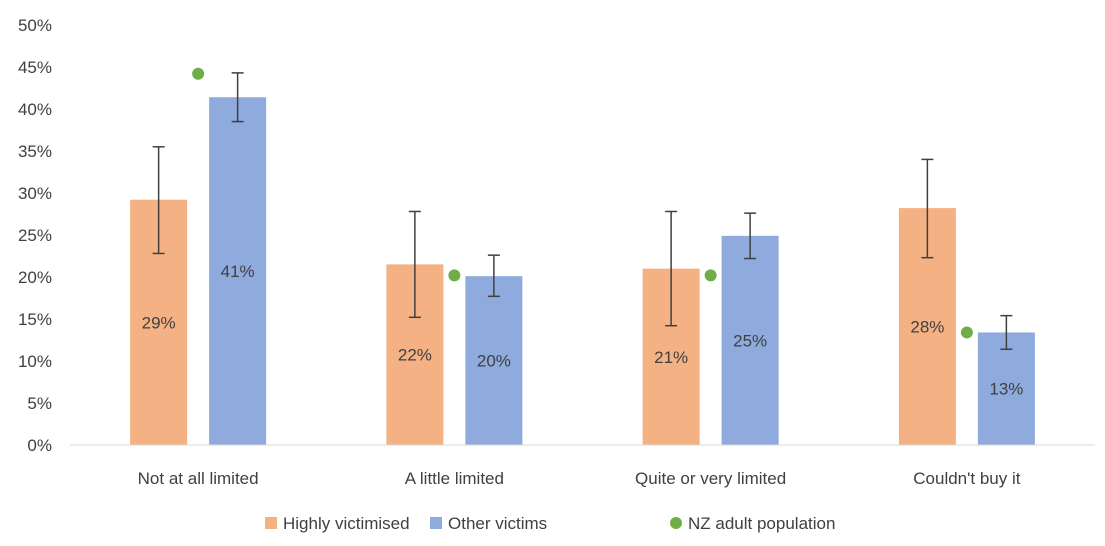 The width and height of the screenshot is (1105, 546). I want to click on y-tick-label: 0%, so click(39, 445).